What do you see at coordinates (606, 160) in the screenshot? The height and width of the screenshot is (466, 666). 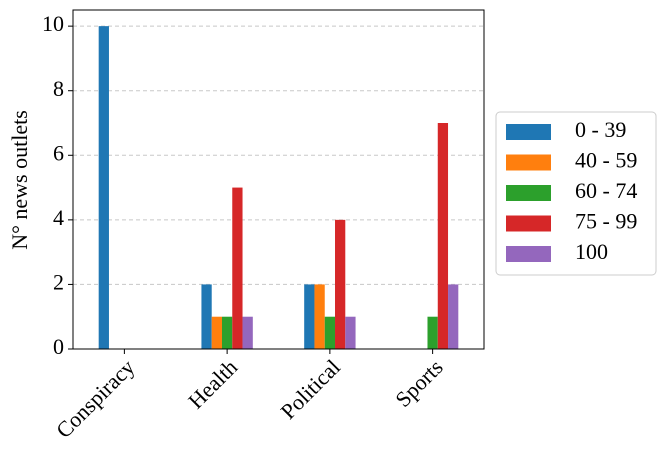 I see `legend-label: 40 - 59` at bounding box center [606, 160].